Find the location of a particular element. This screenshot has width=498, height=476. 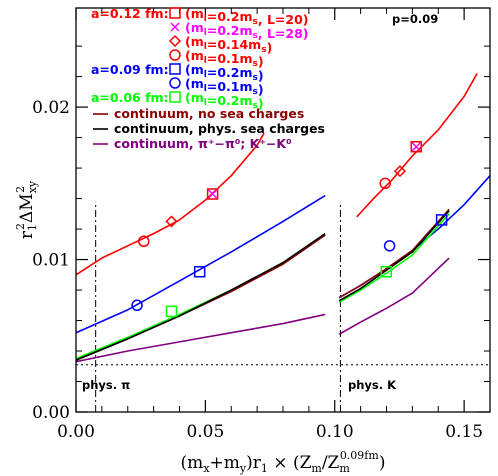

legend-label-5: (ml=0.1ms) is located at coordinates (224, 86).